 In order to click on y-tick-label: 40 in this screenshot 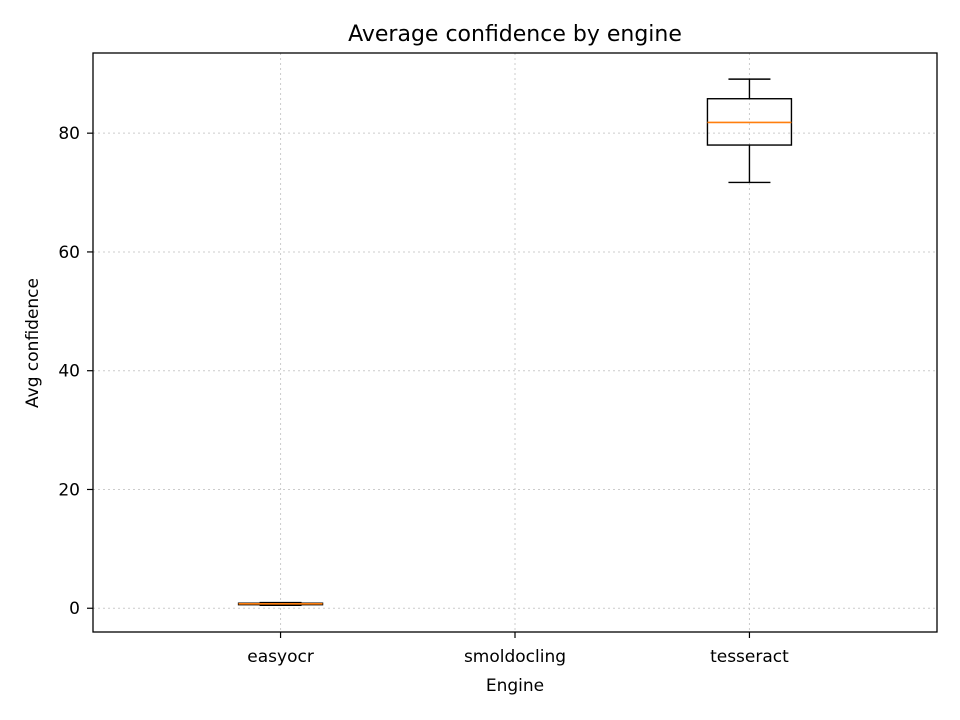, I will do `click(69, 372)`.